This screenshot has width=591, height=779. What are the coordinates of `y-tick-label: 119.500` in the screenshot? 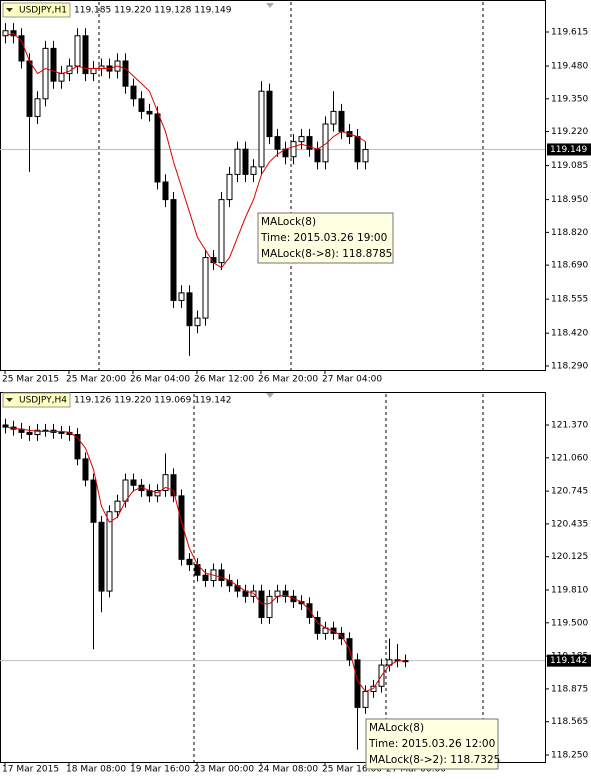 It's located at (569, 623).